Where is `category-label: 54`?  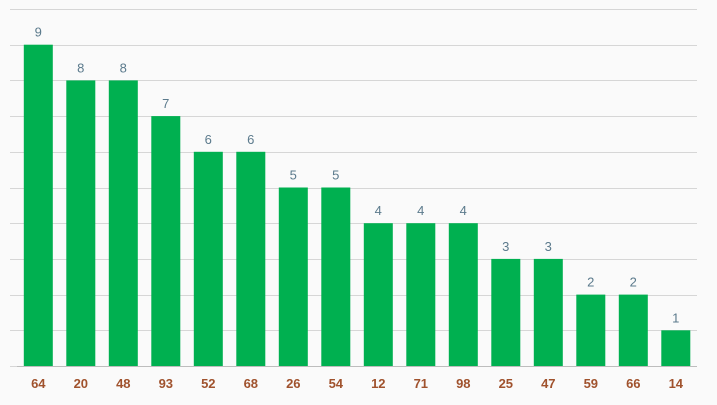 category-label: 54 is located at coordinates (336, 383).